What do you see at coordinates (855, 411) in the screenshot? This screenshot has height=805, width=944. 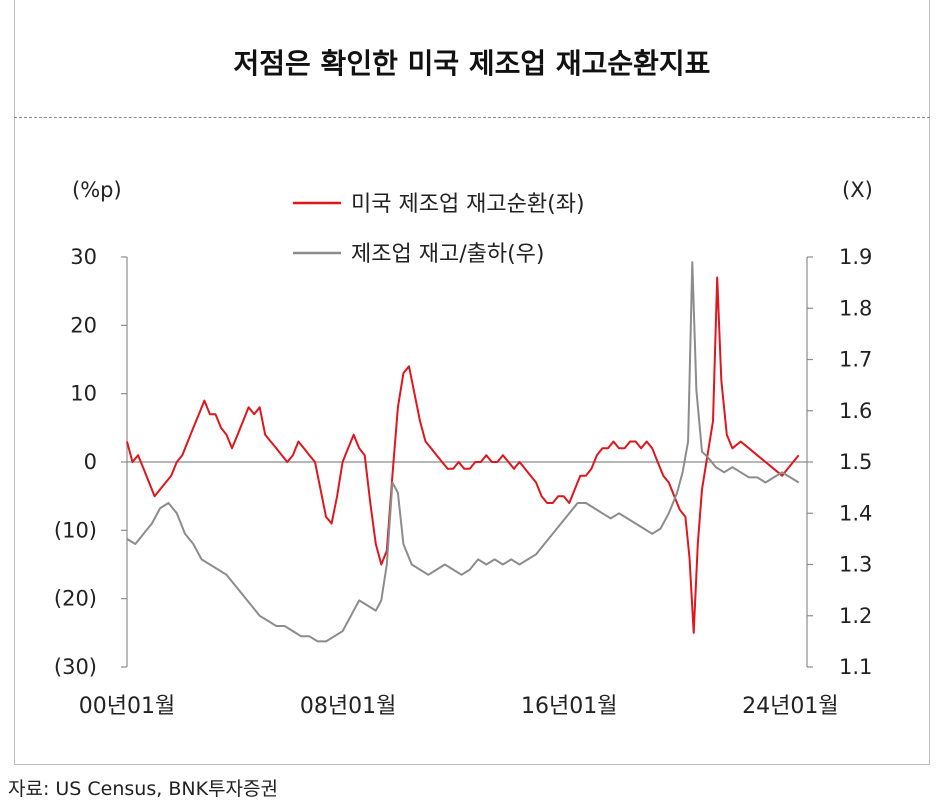 I see `right-axis-tick-label: 1.6` at bounding box center [855, 411].